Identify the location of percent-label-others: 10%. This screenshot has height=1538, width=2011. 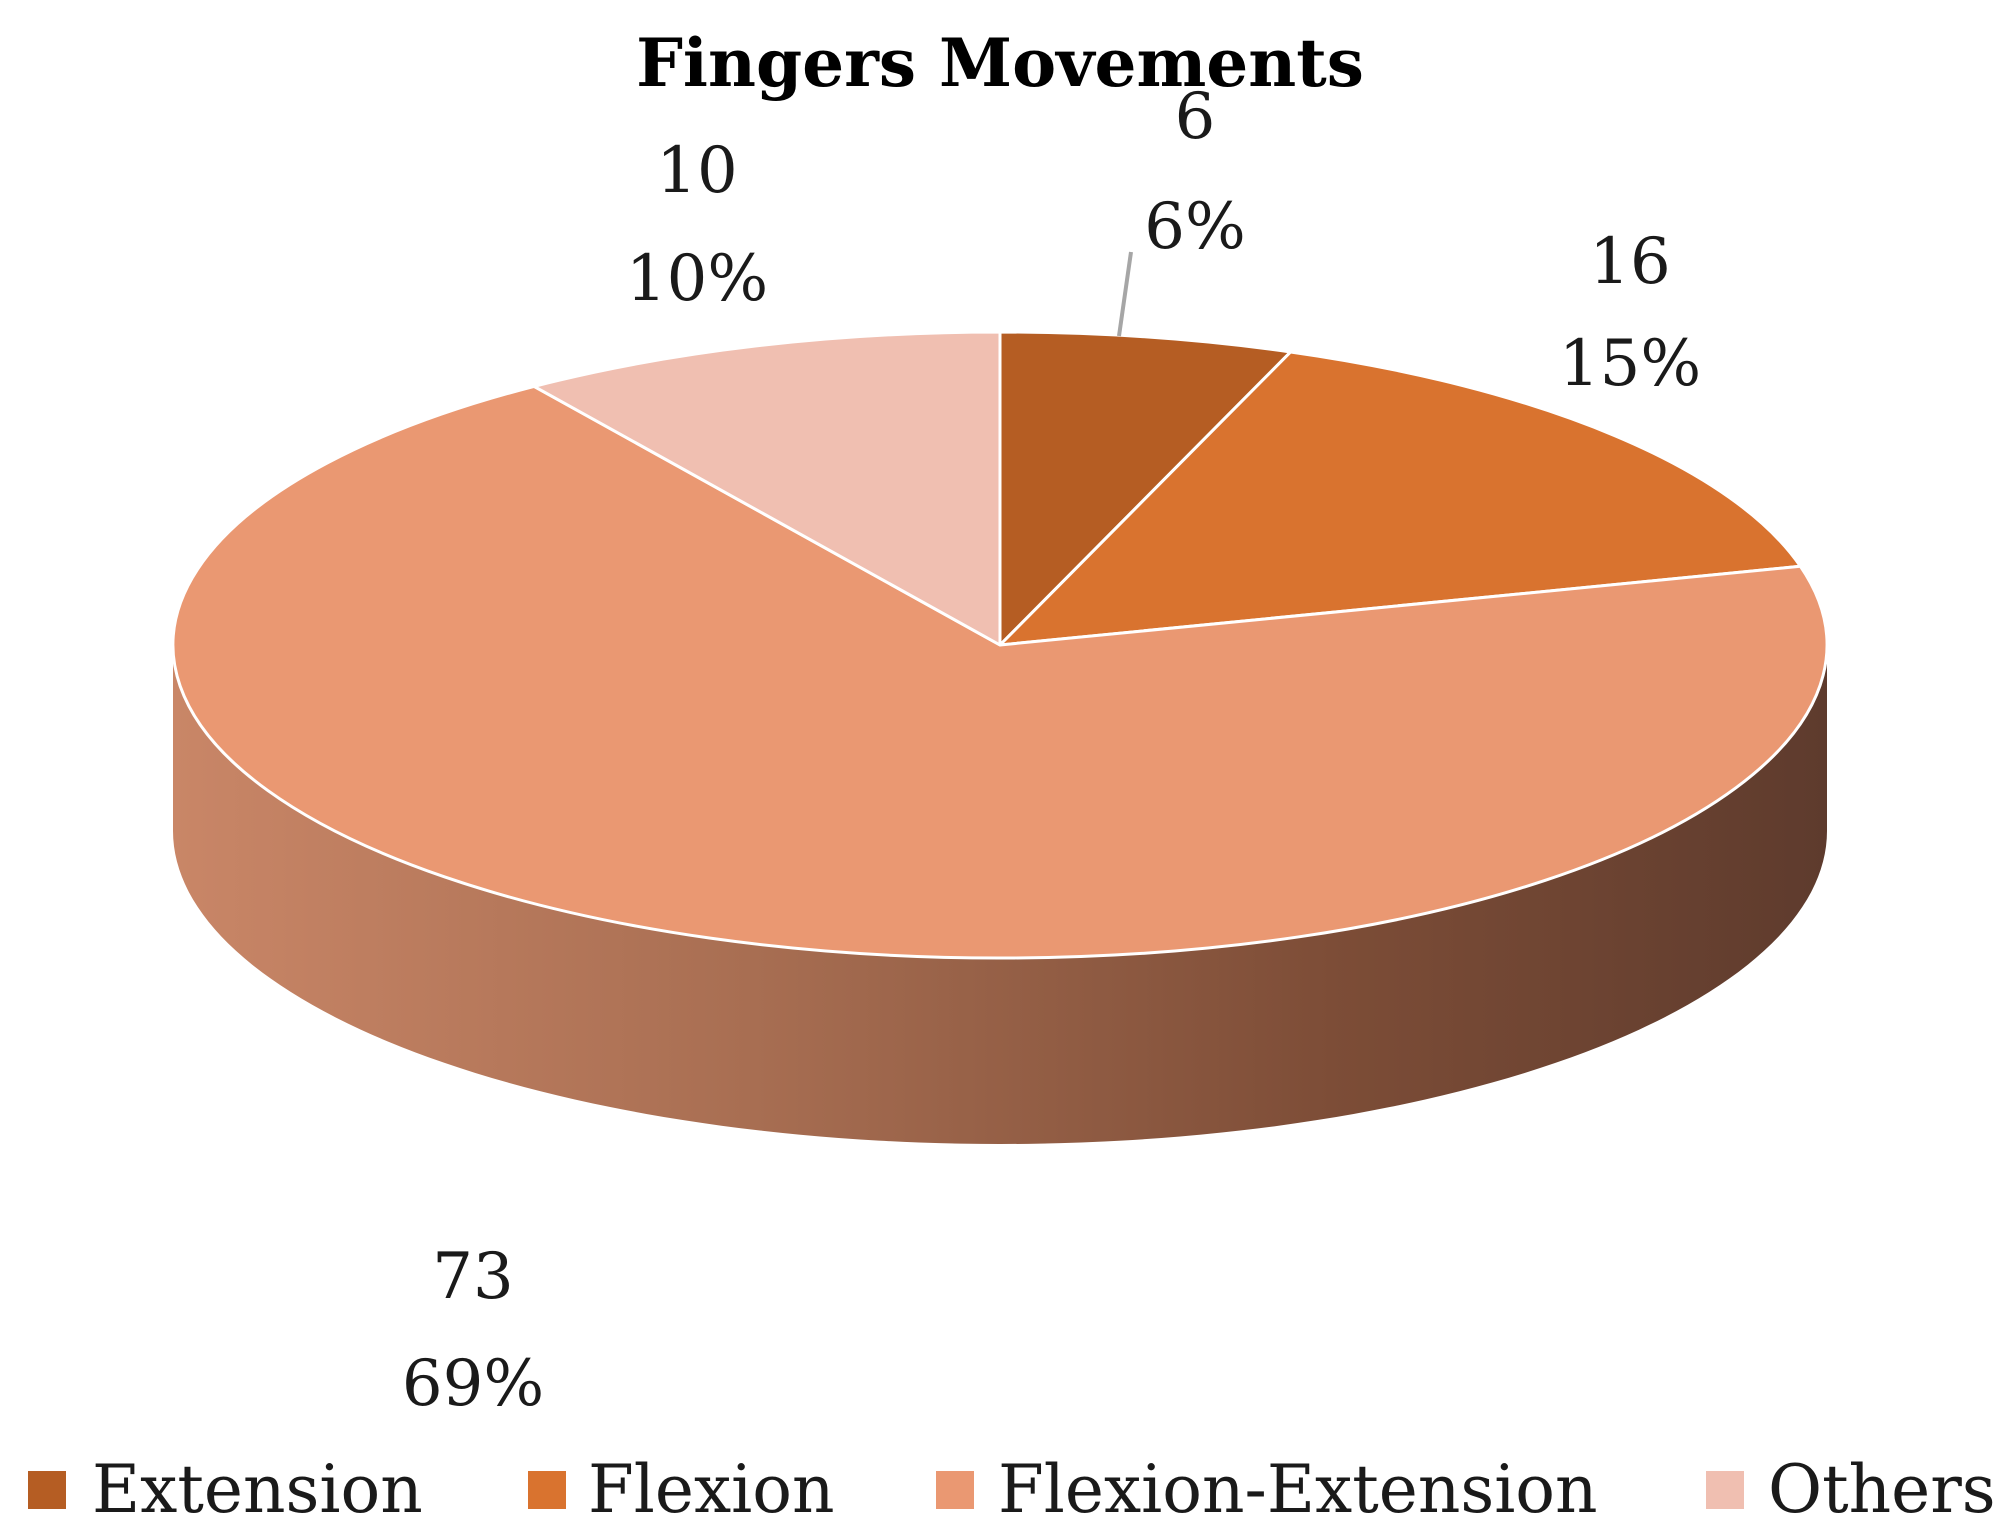
(697, 279).